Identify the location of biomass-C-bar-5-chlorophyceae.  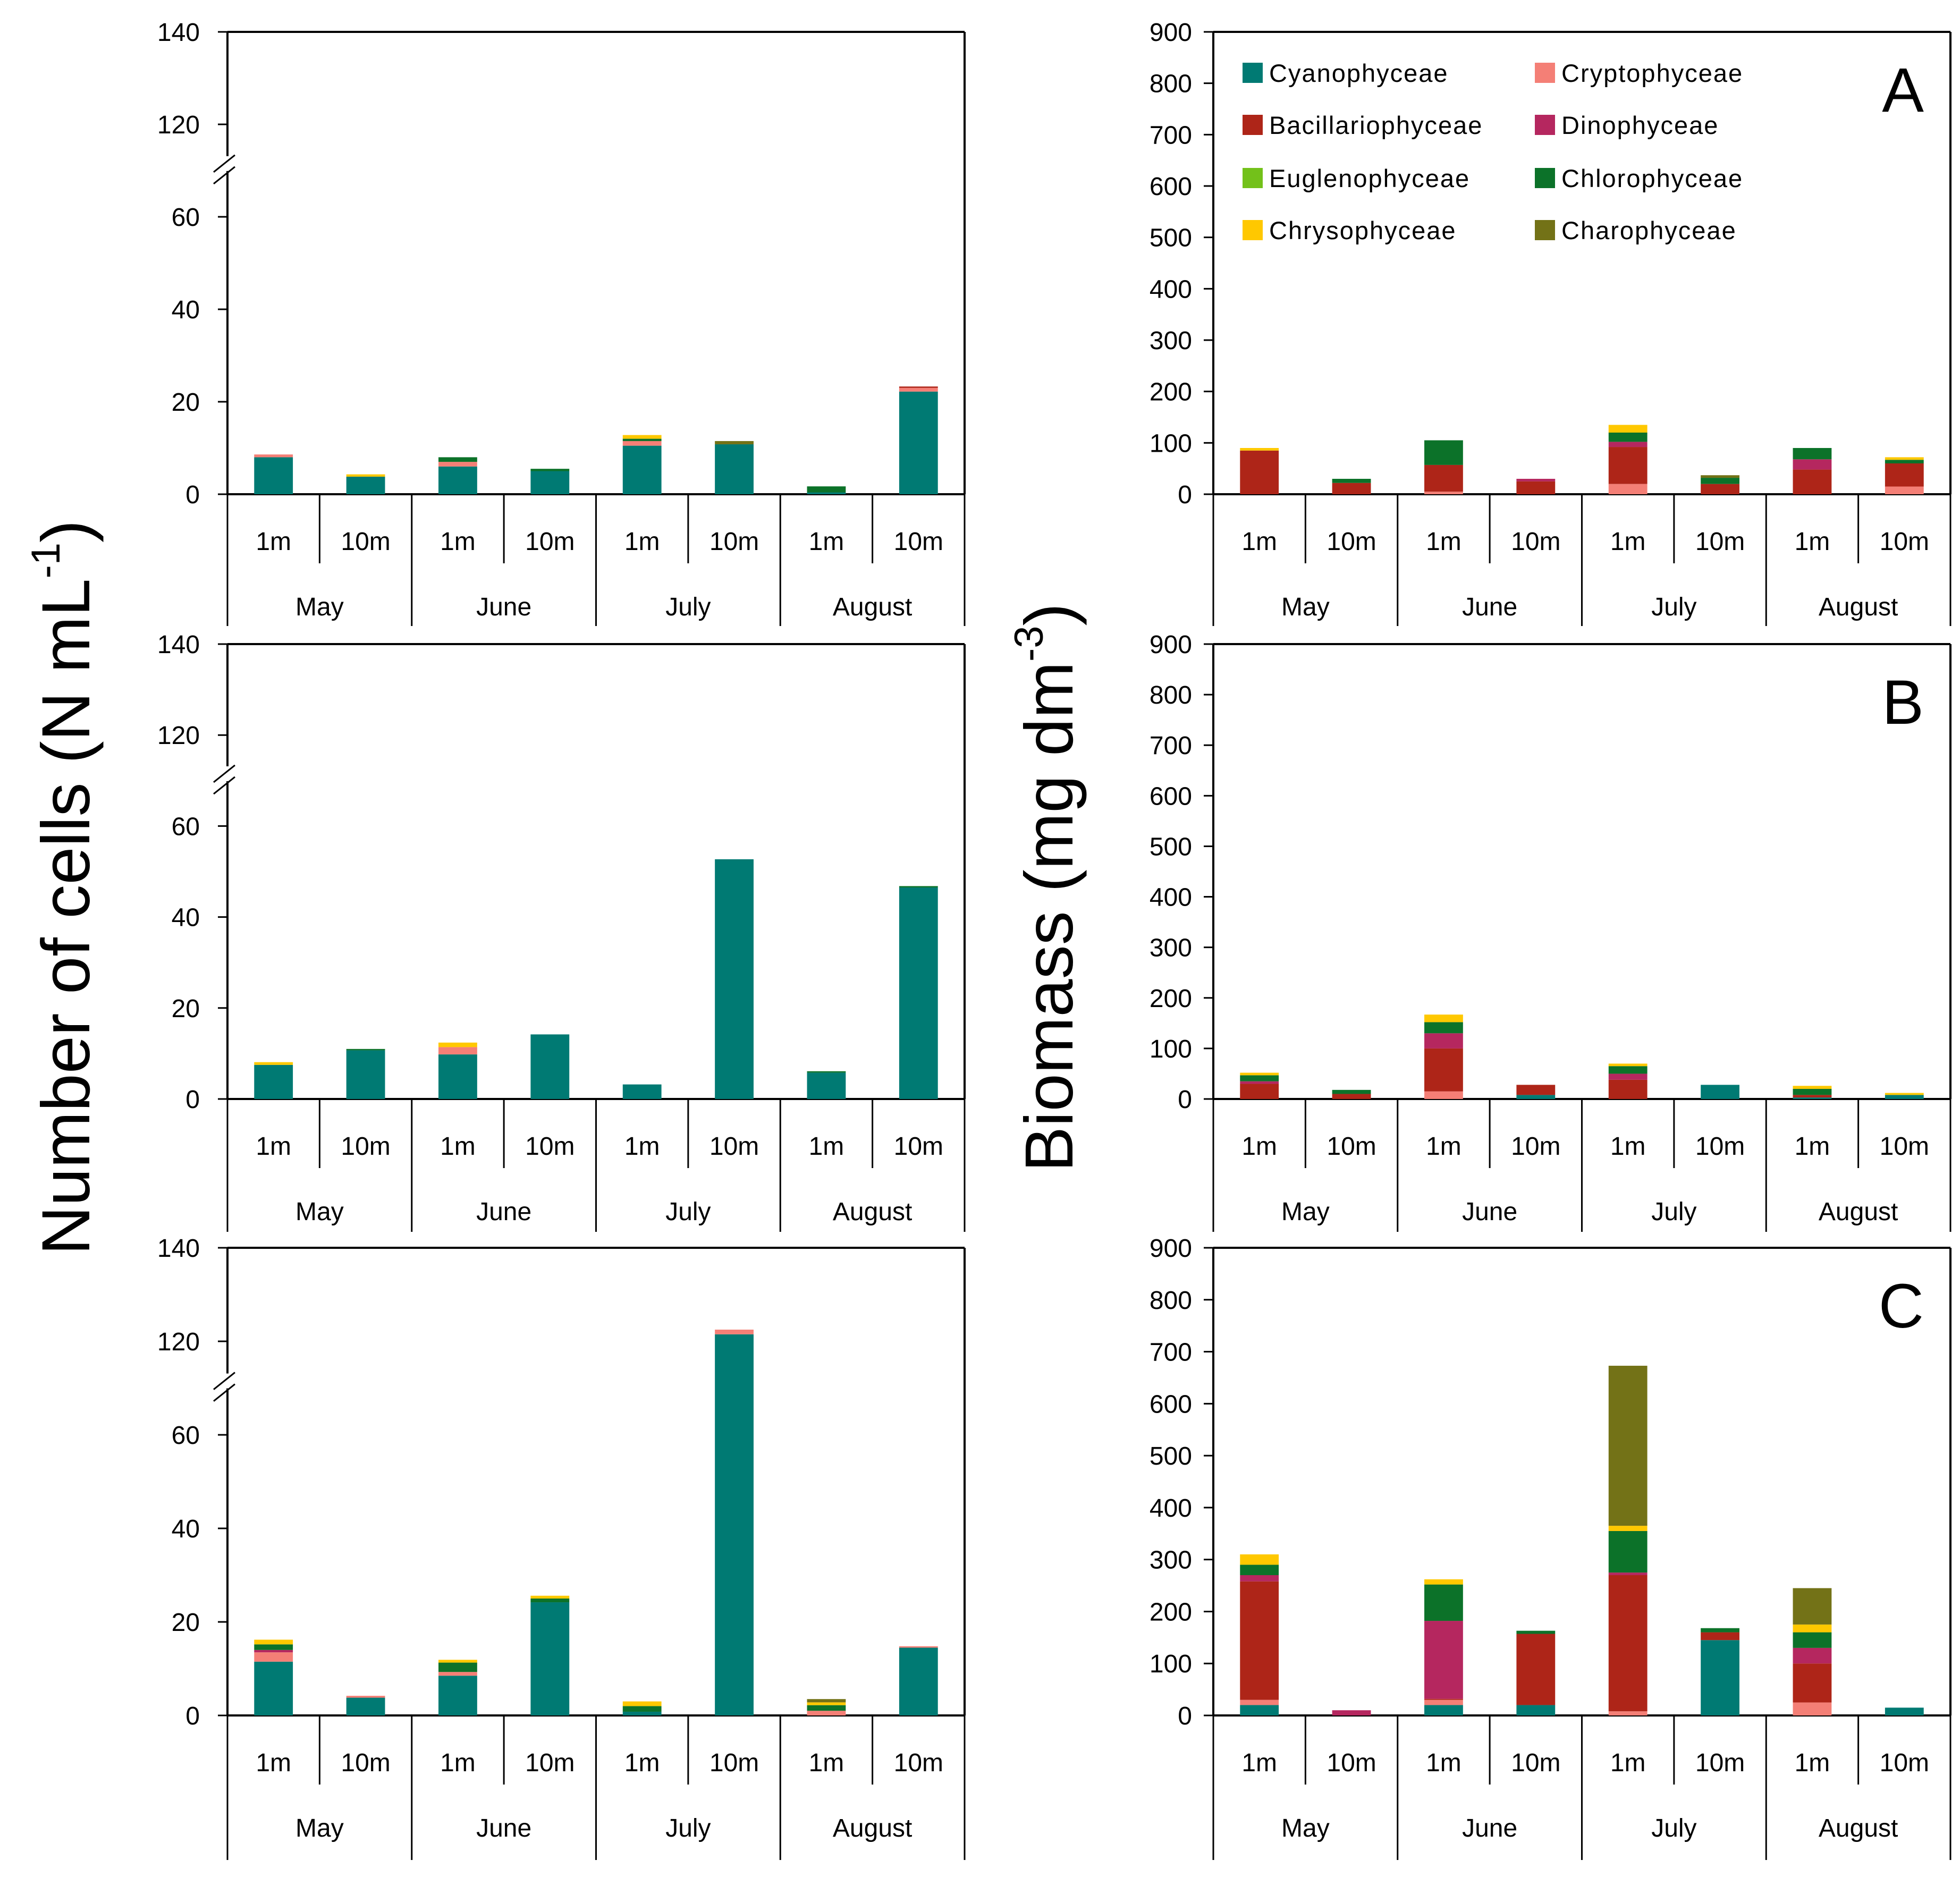
(1628, 1552).